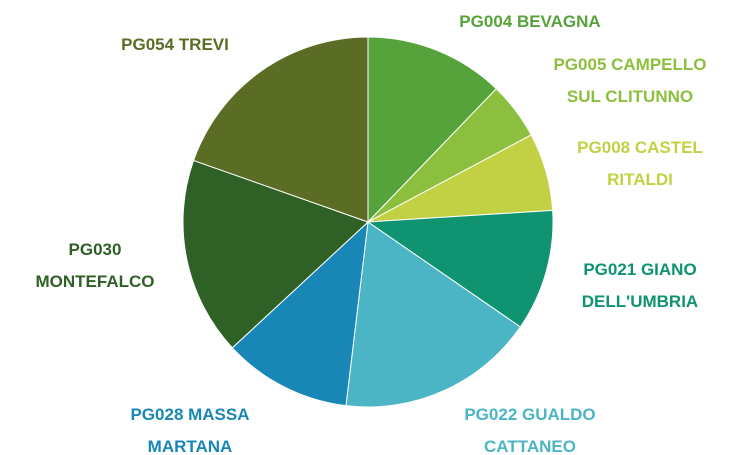 The height and width of the screenshot is (455, 736). I want to click on slice-label: PG008 CASTEL RITALDI, so click(640, 163).